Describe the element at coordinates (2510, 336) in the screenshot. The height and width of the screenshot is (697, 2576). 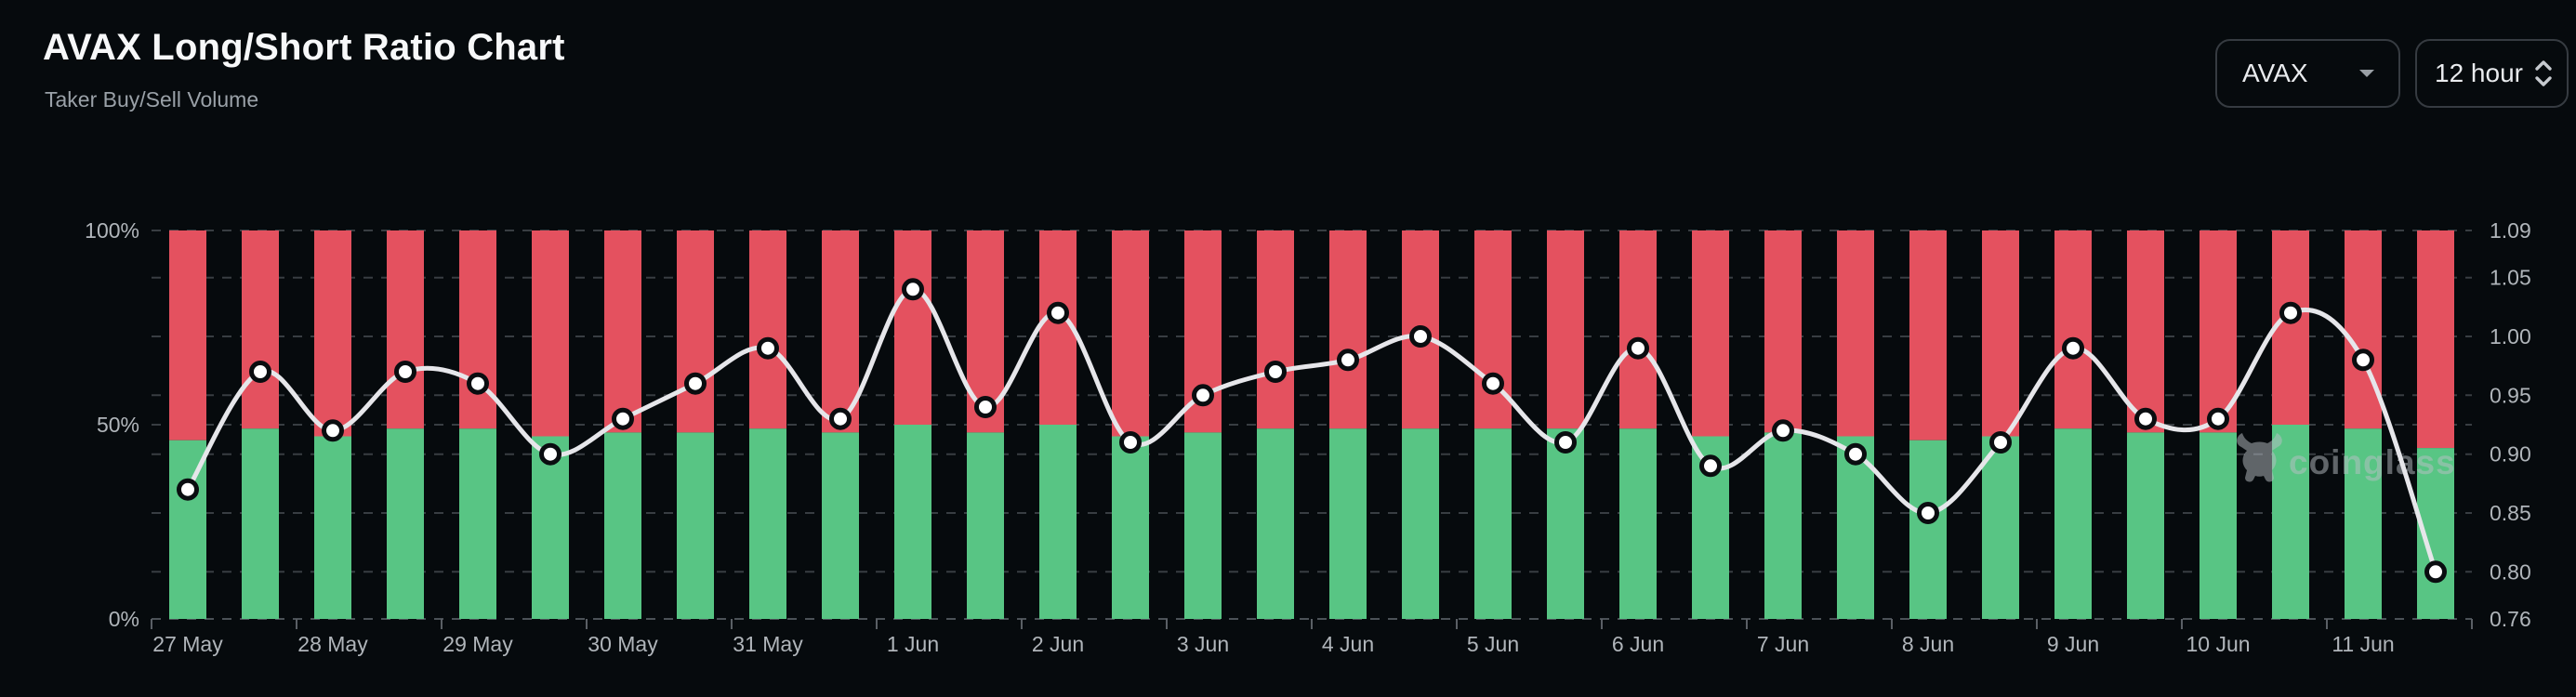
I see `y-right-label: 1.00` at that location.